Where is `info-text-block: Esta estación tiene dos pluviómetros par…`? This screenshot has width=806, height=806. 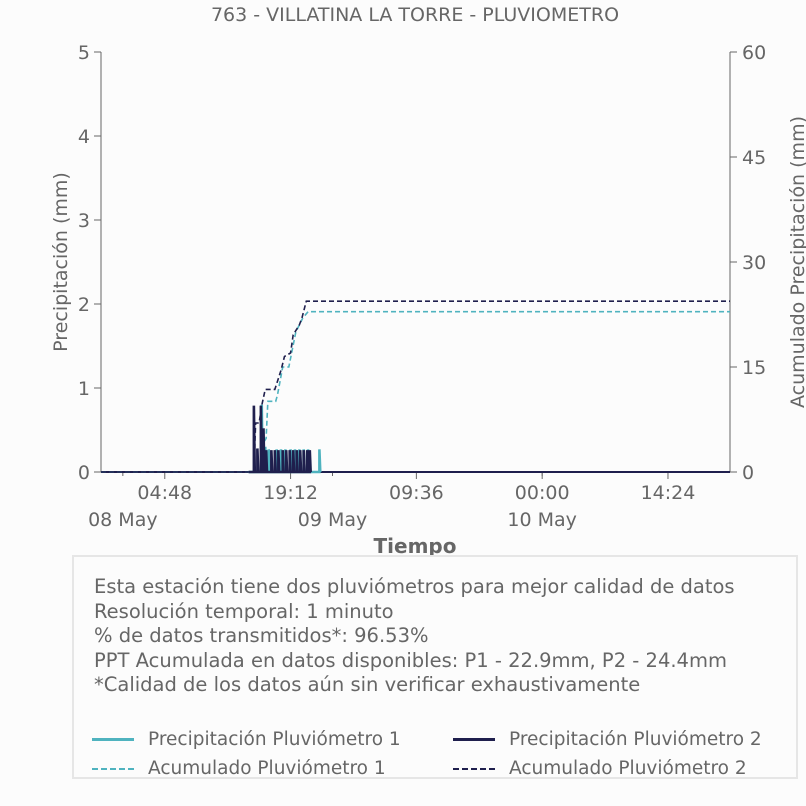 info-text-block: Esta estación tiene dos pluviómetros par… is located at coordinates (414, 636).